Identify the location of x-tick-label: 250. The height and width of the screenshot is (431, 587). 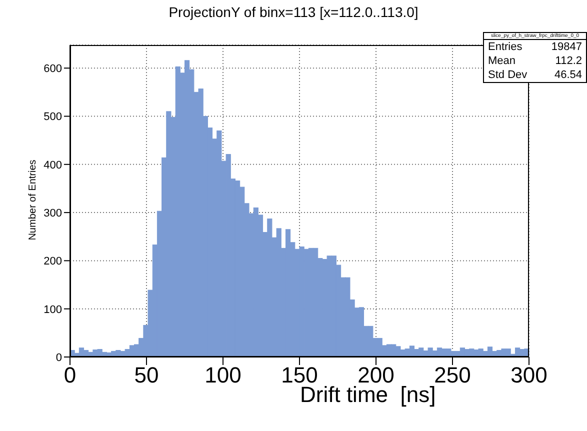
(452, 375).